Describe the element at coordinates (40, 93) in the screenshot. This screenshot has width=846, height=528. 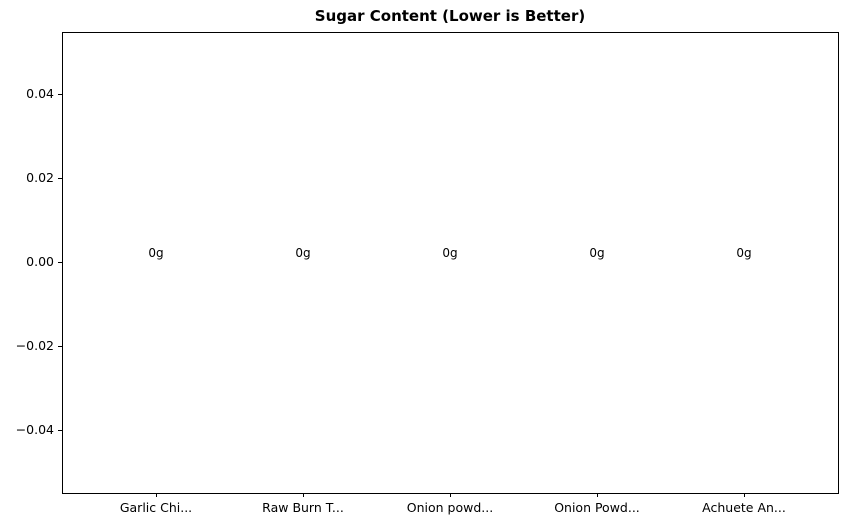
I see `y-tick-label: 0.04` at that location.